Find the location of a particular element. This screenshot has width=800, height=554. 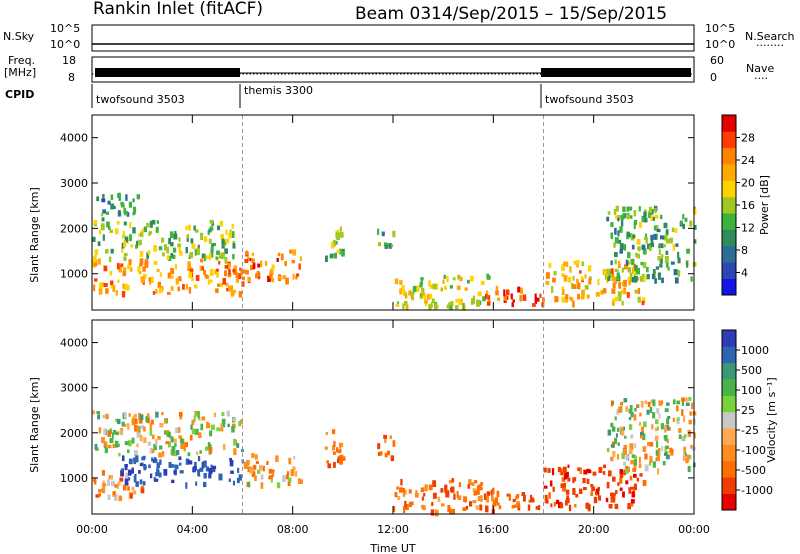

power-cbar-tick-label: 20 is located at coordinates (748, 183).